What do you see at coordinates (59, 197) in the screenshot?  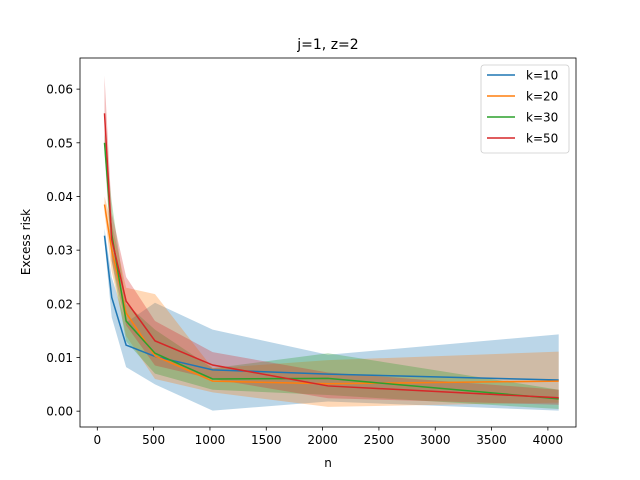 I see `y-tick-label: 0.04` at bounding box center [59, 197].